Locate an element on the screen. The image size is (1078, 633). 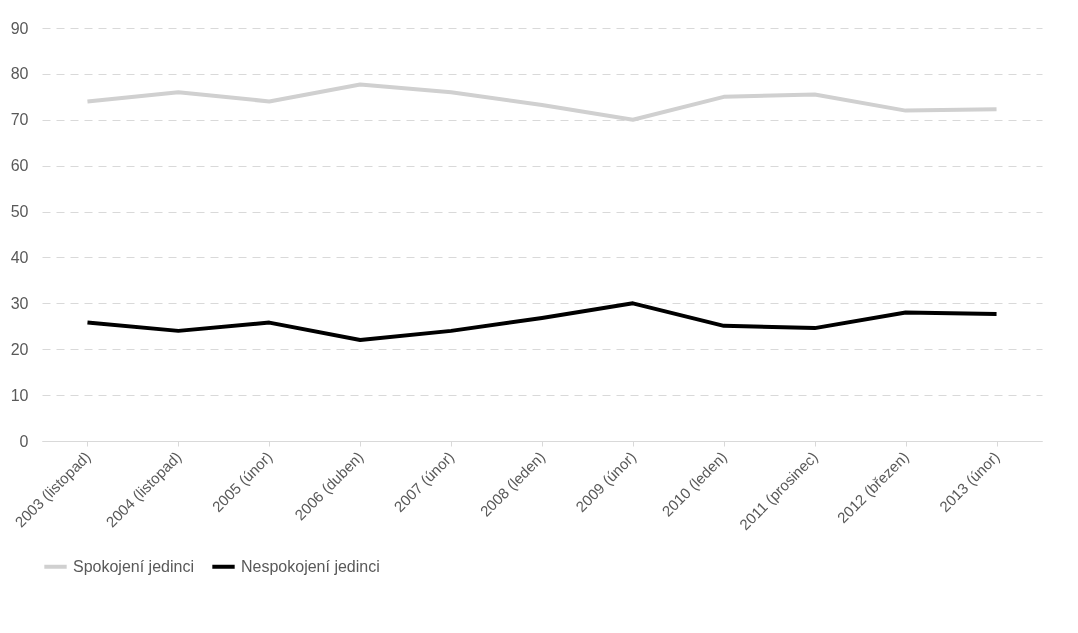
legend-label: Nespokojení jedinci is located at coordinates (310, 566).